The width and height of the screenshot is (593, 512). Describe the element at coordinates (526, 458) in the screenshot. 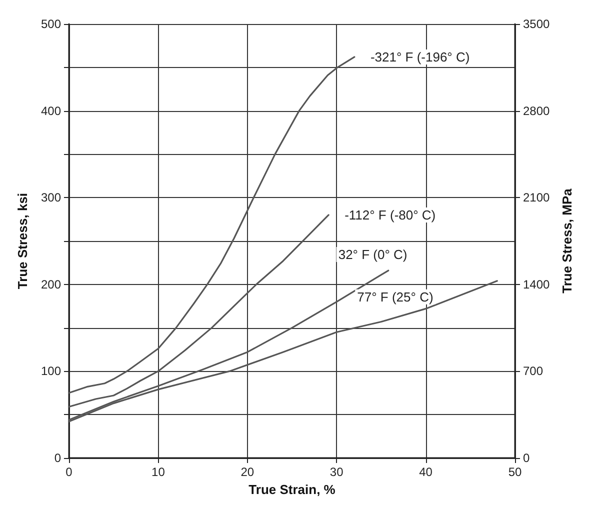

I see `y2-tick-label: 0` at that location.